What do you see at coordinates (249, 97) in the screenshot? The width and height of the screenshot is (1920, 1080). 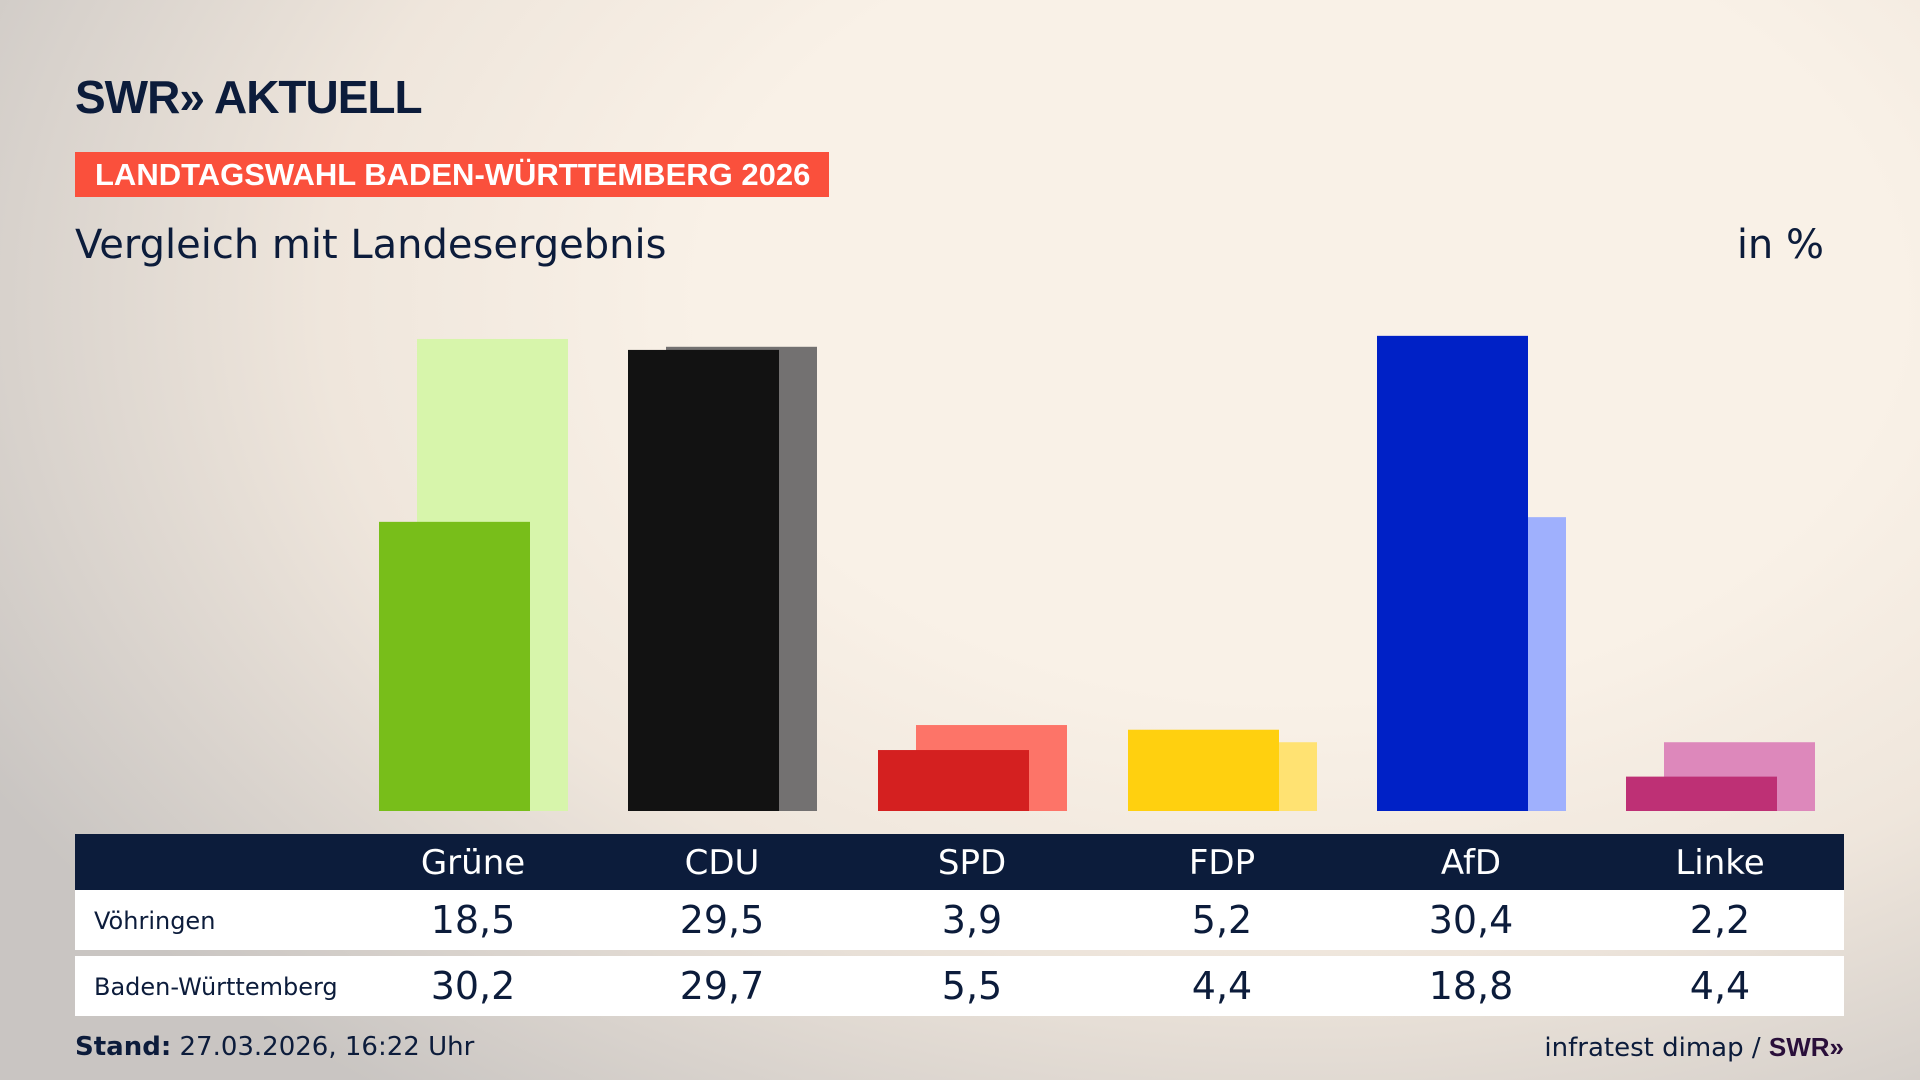 I see `swr-aktuell-logo: SWR» AKTUELL` at bounding box center [249, 97].